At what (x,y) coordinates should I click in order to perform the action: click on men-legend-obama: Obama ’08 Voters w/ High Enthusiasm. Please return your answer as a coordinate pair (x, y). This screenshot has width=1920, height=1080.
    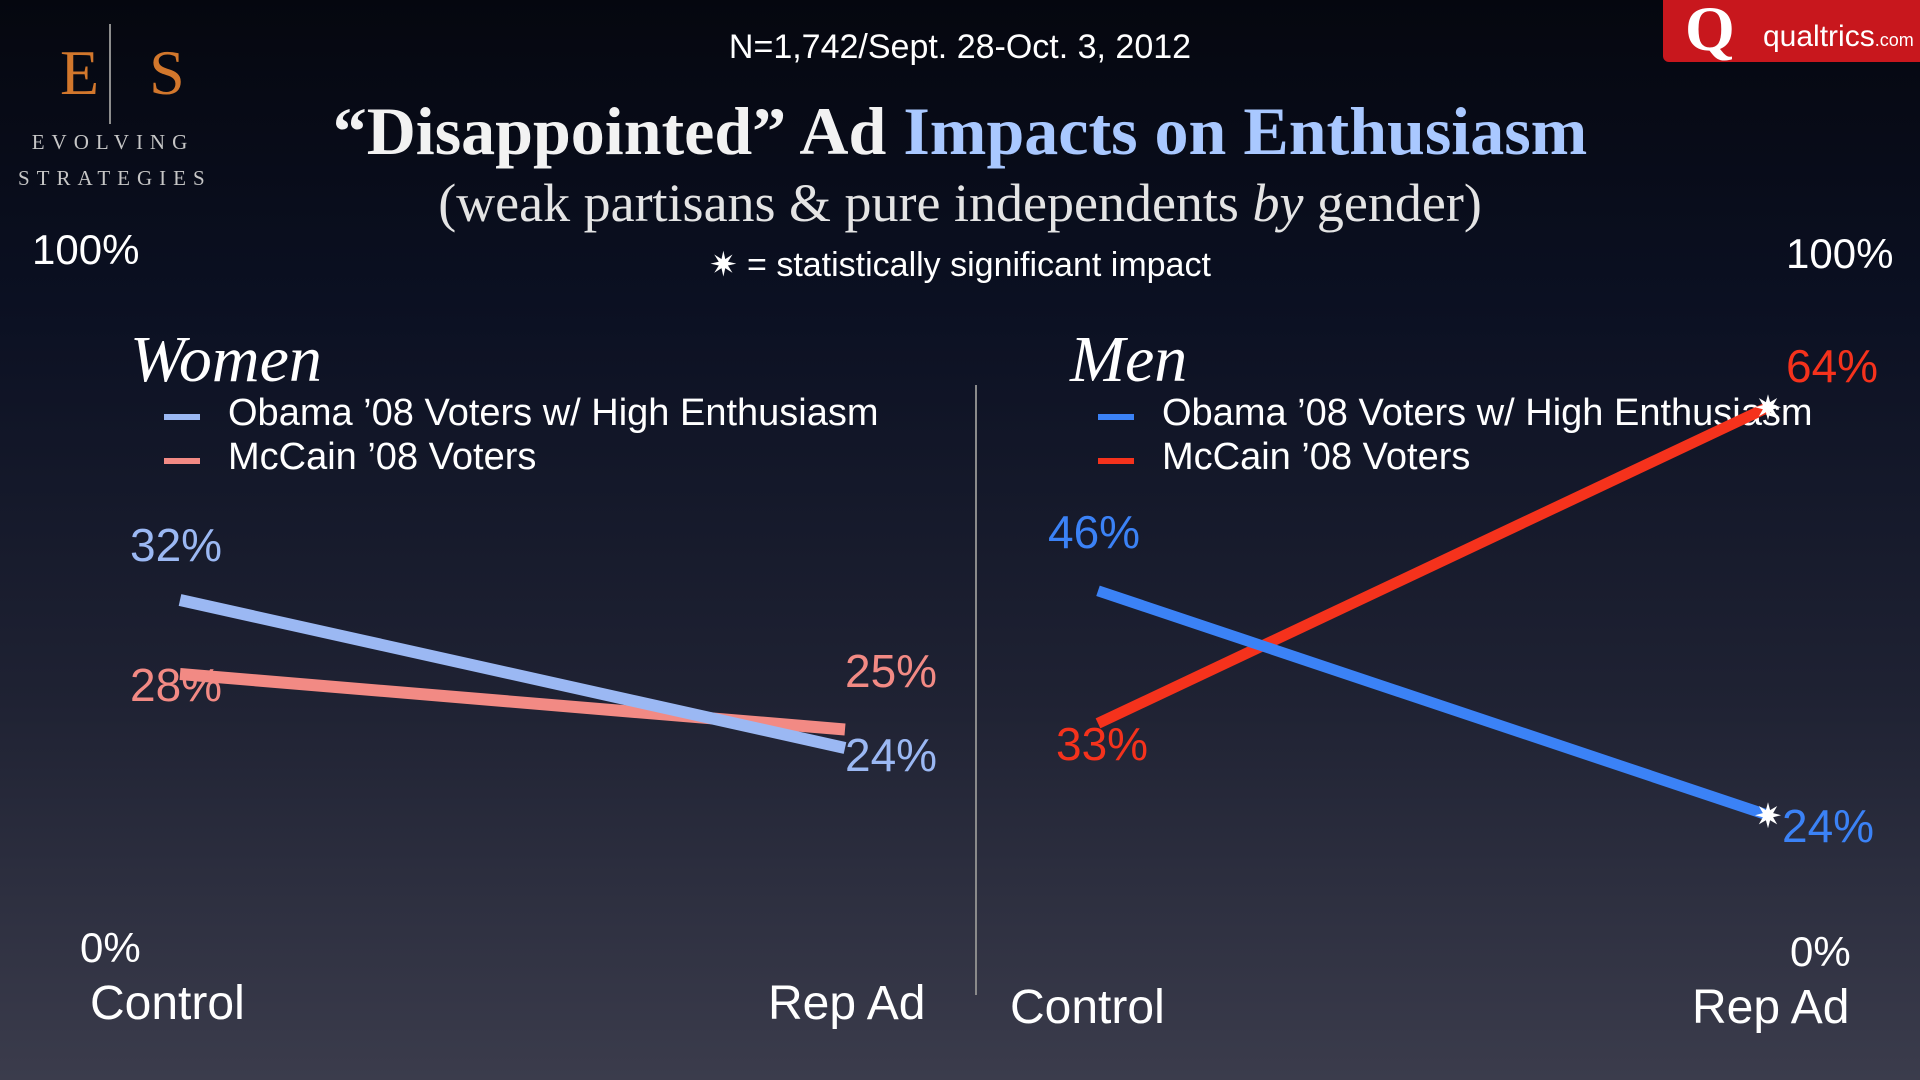
    Looking at the image, I should click on (1455, 413).